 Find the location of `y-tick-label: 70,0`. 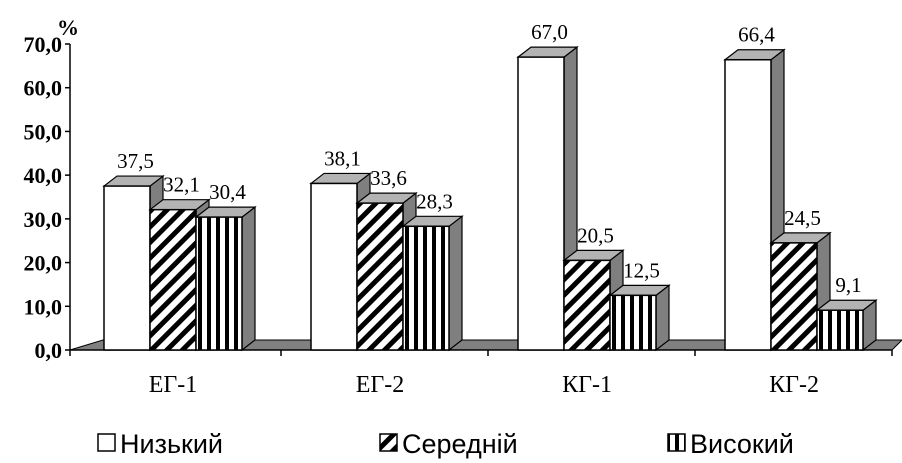

y-tick-label: 70,0 is located at coordinates (43, 44).